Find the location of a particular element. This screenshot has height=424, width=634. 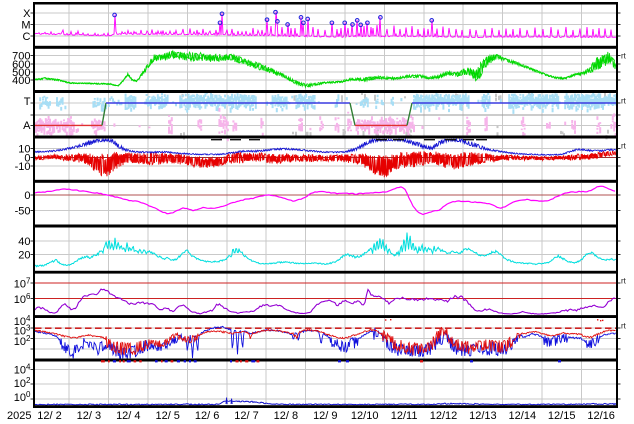

svg-text: 12/ 8 is located at coordinates (286, 416).